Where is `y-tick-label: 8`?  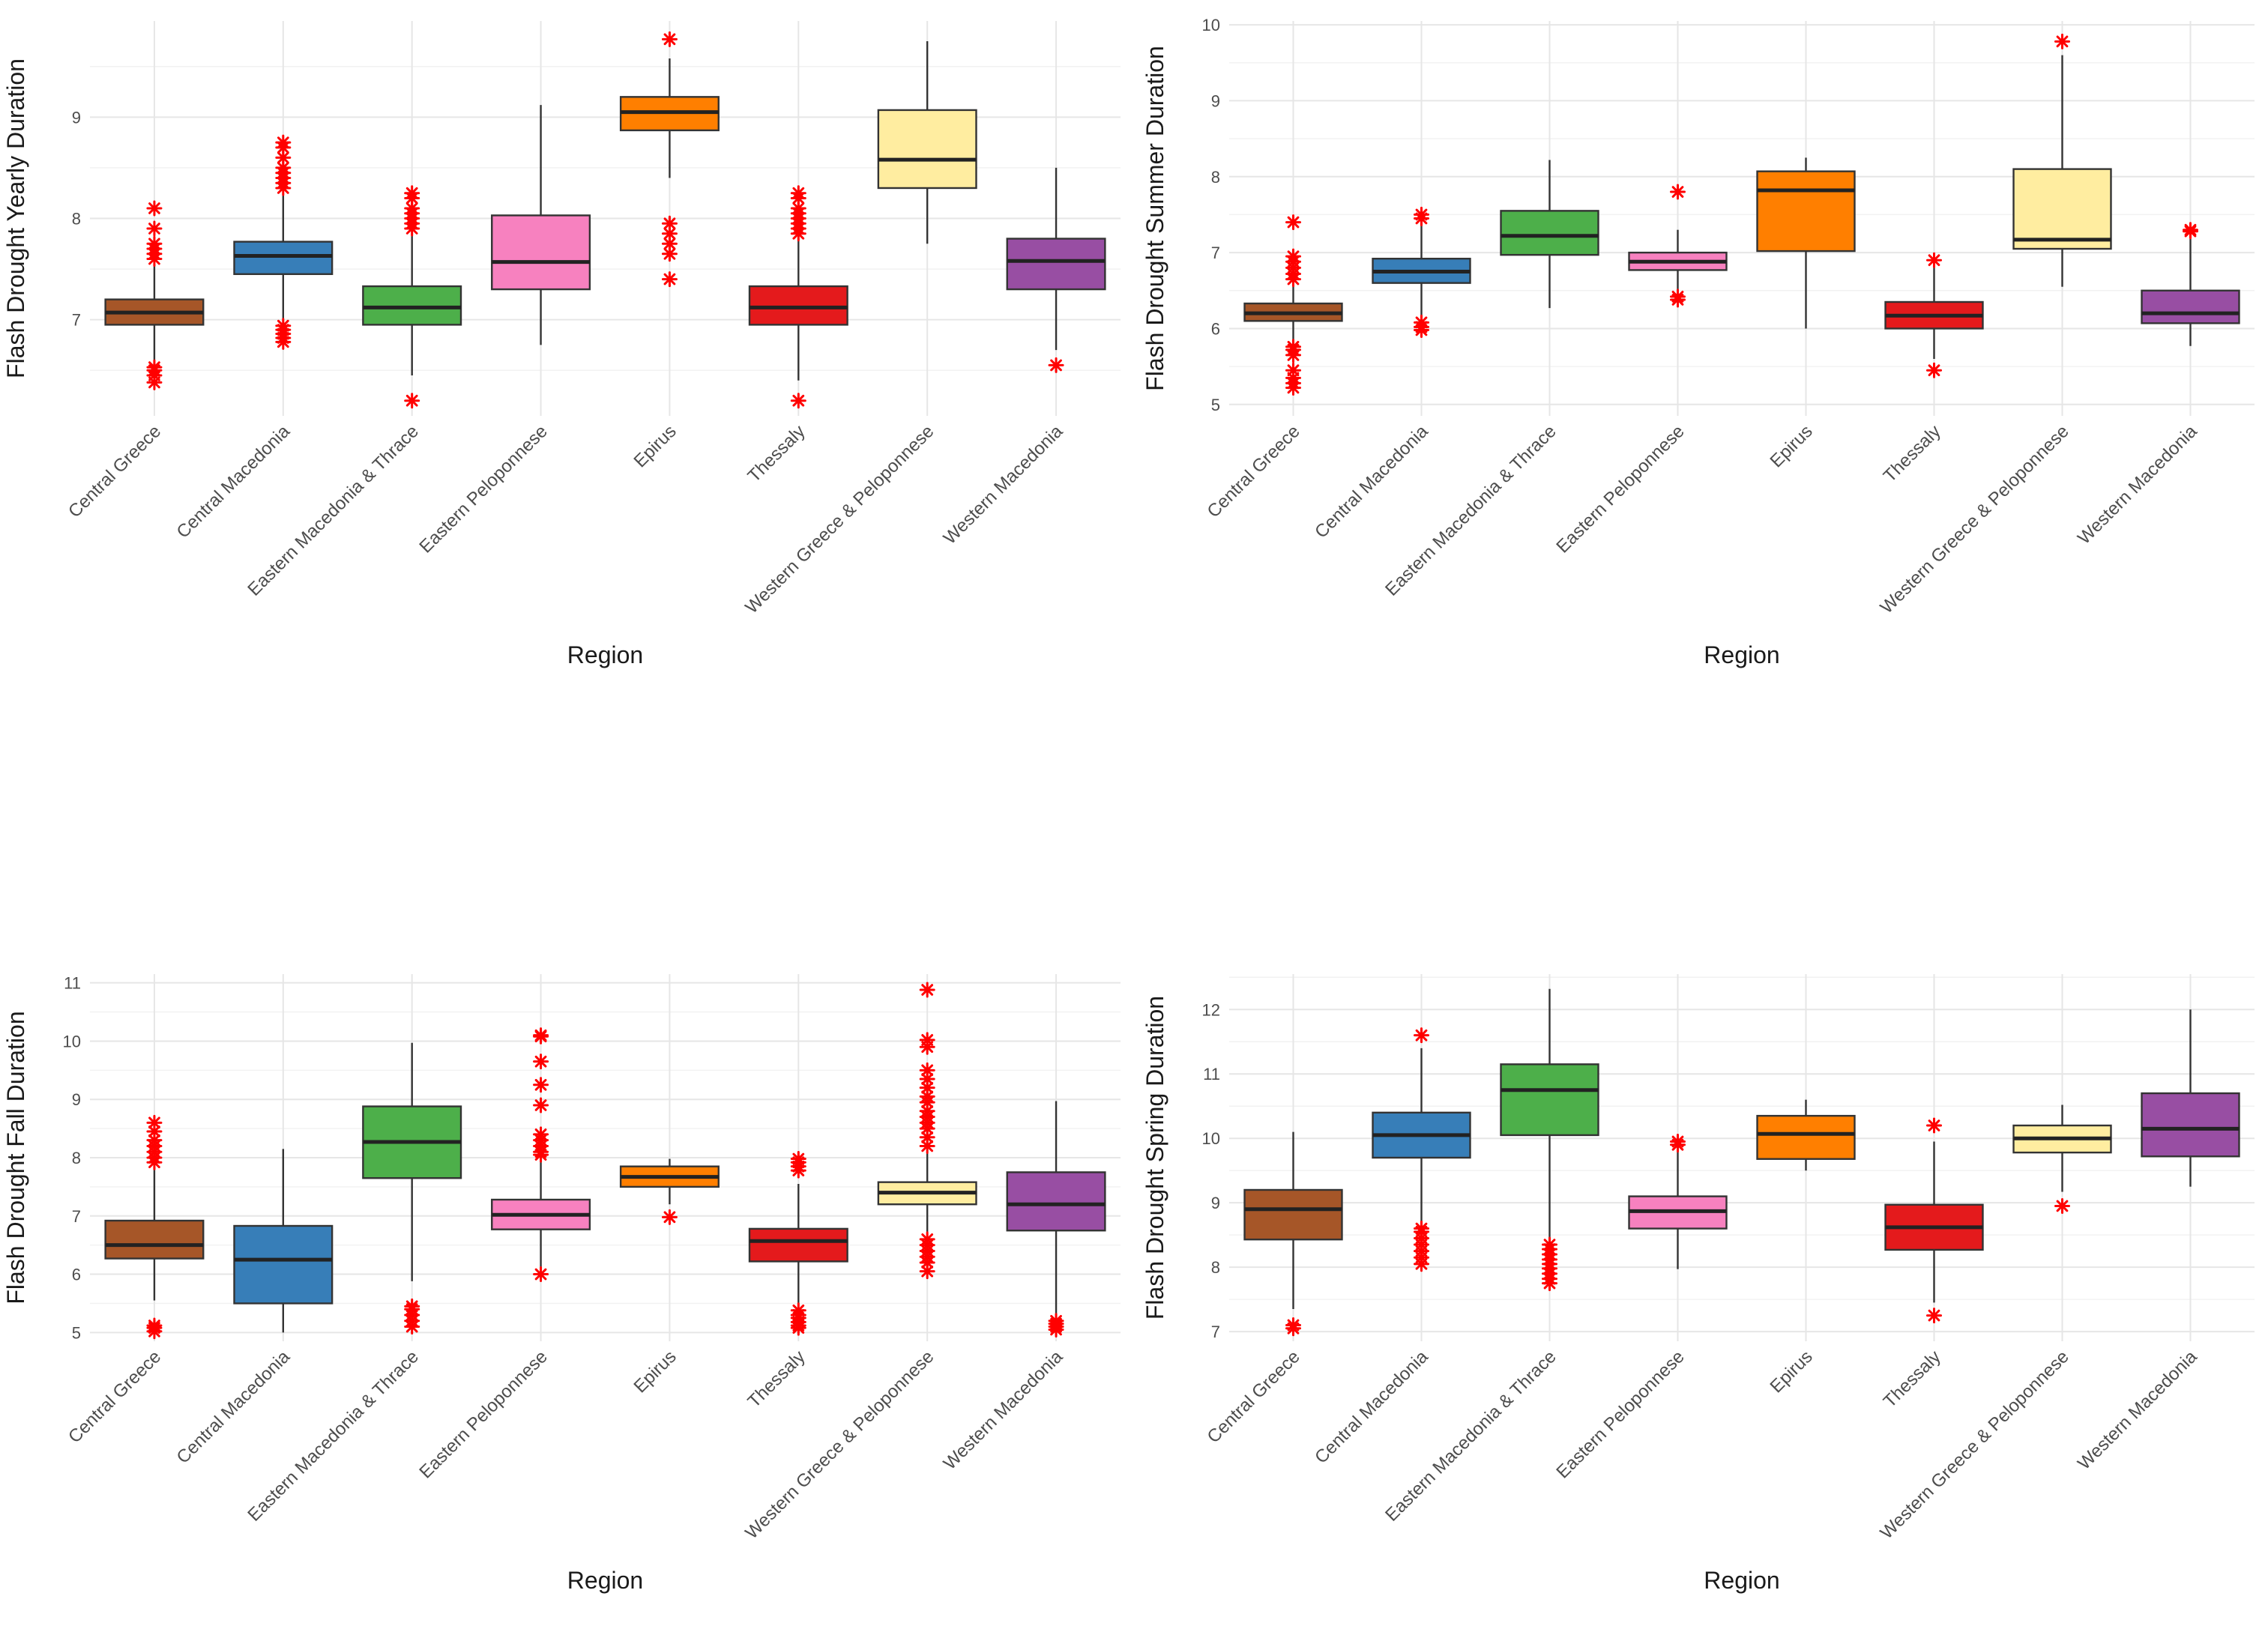 y-tick-label: 8 is located at coordinates (76, 1158).